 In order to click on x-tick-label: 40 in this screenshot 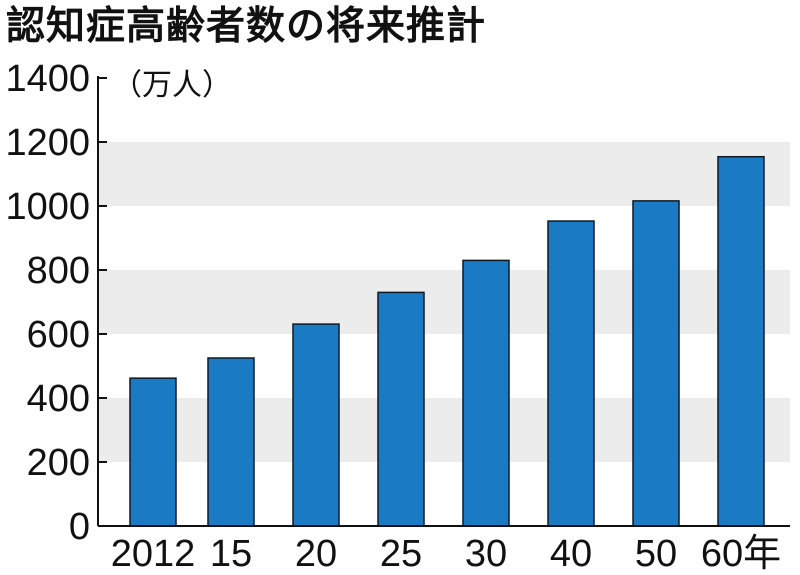, I will do `click(571, 554)`.